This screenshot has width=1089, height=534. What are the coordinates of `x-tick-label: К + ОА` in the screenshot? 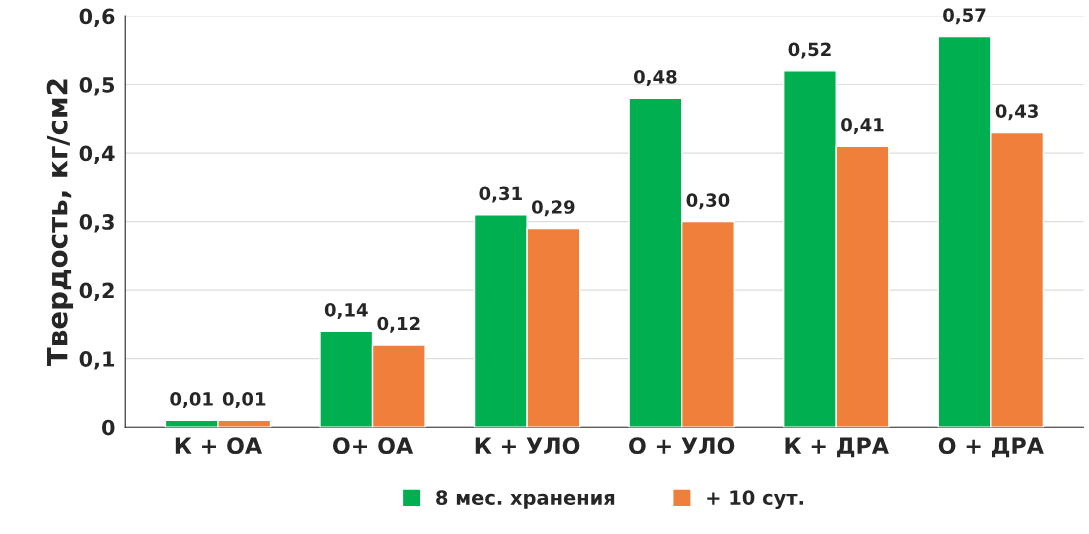 It's located at (219, 446).